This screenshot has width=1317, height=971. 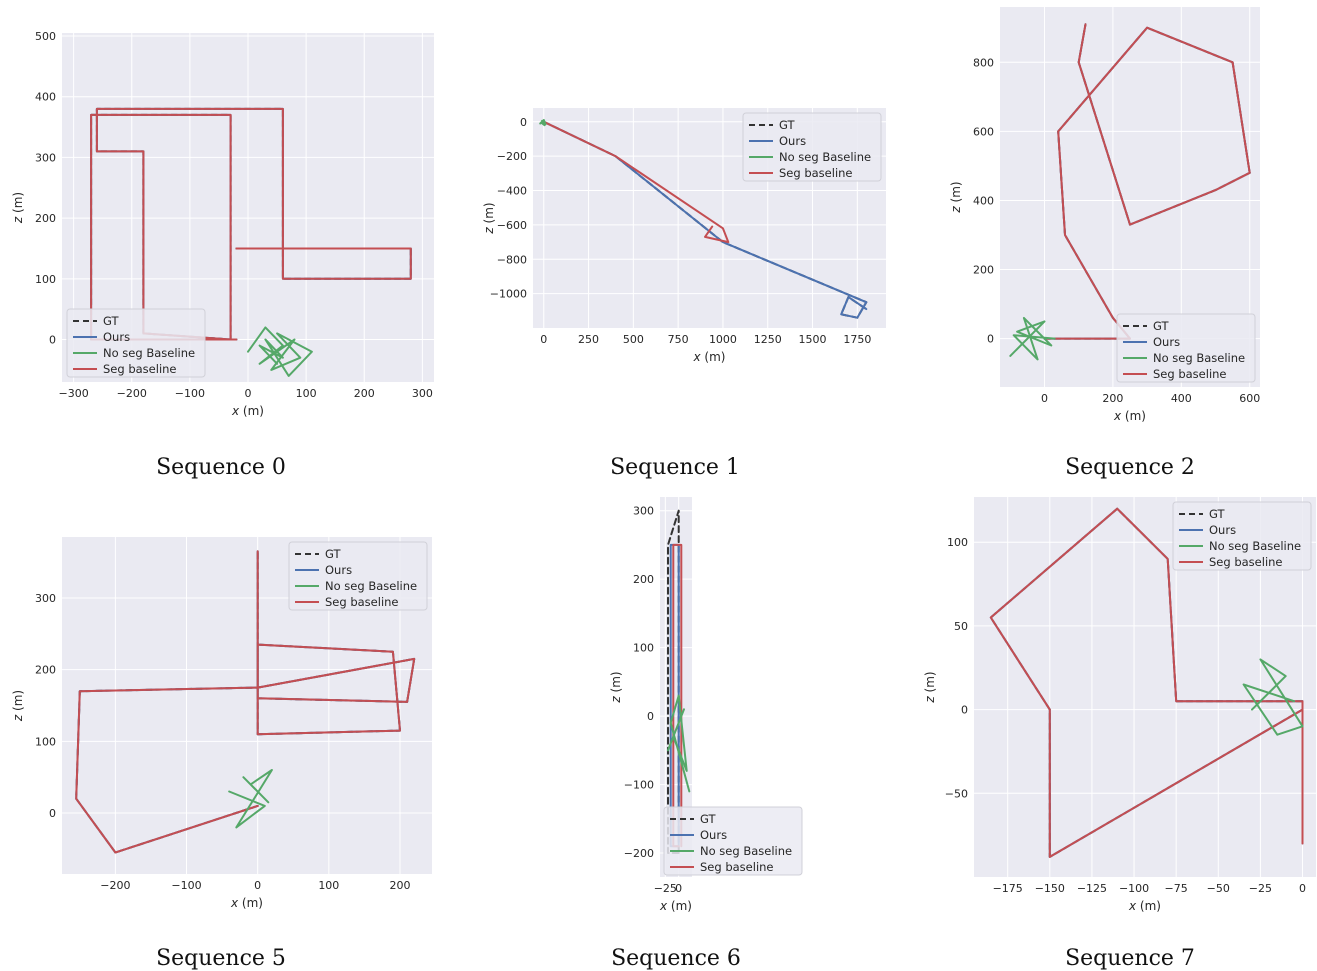 What do you see at coordinates (512, 225) in the screenshot?
I see `y-tick-label: −600` at bounding box center [512, 225].